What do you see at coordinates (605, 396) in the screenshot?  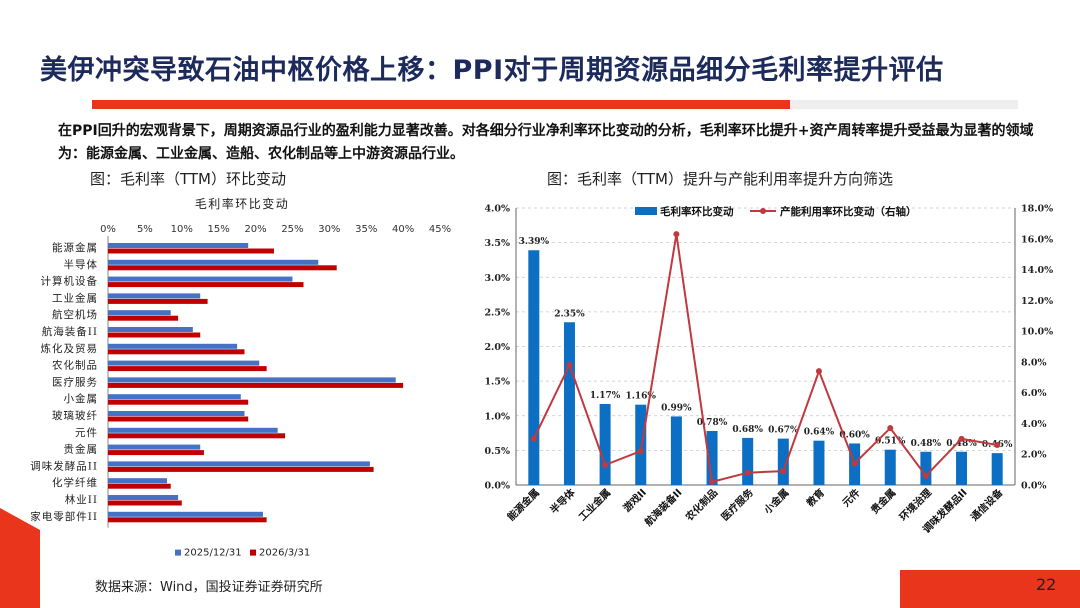 I see `column-data-label: 1.17%` at bounding box center [605, 396].